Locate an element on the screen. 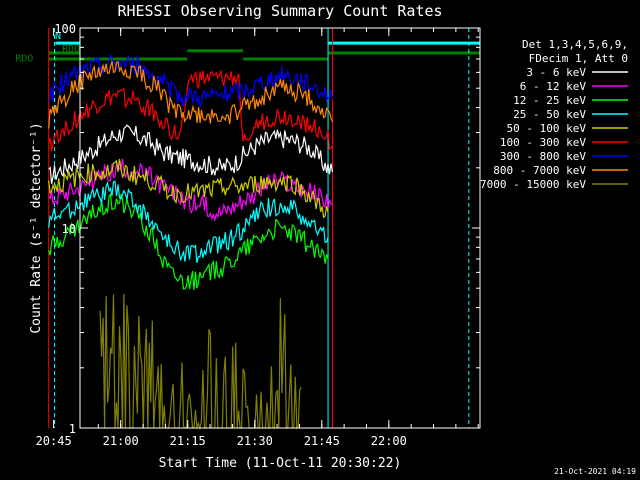  x-axis-label: Start Time (11-Oct-11 20:30:22) is located at coordinates (280, 463).